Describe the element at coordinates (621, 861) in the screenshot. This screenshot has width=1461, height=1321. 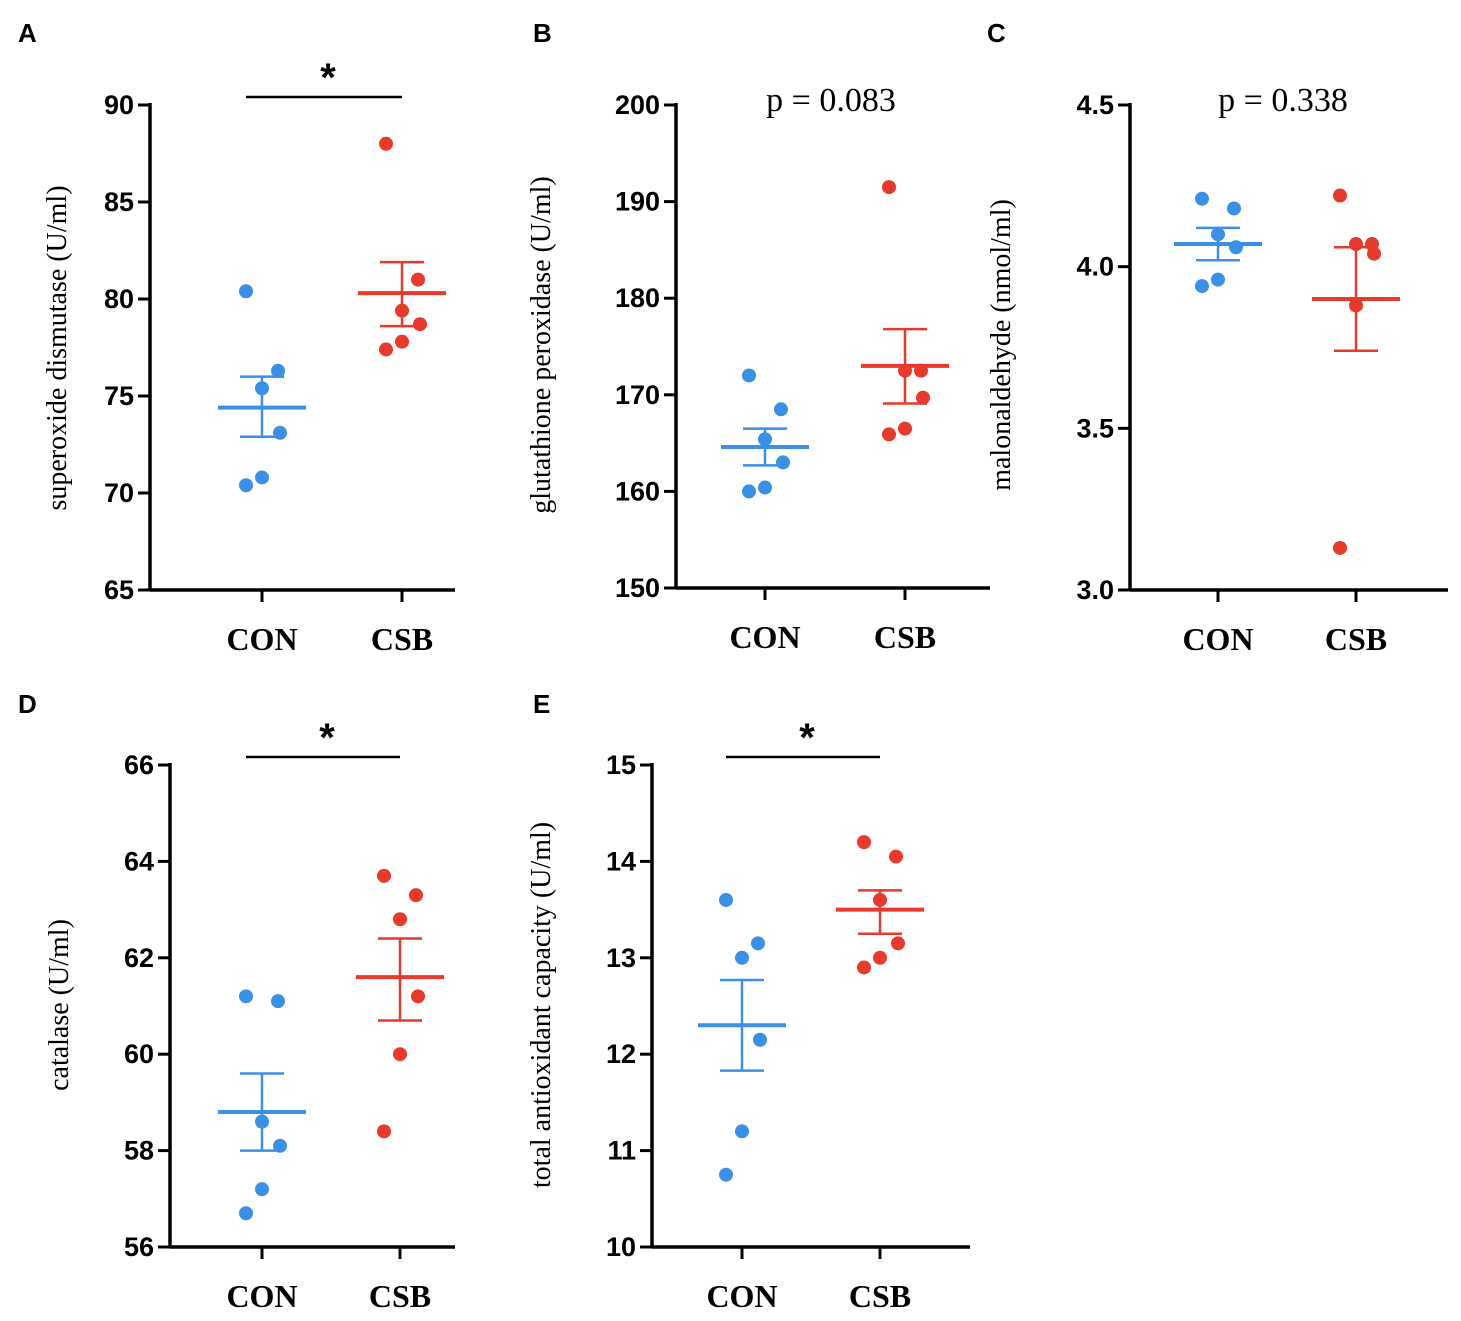
I see `y-tick-label: 14` at that location.